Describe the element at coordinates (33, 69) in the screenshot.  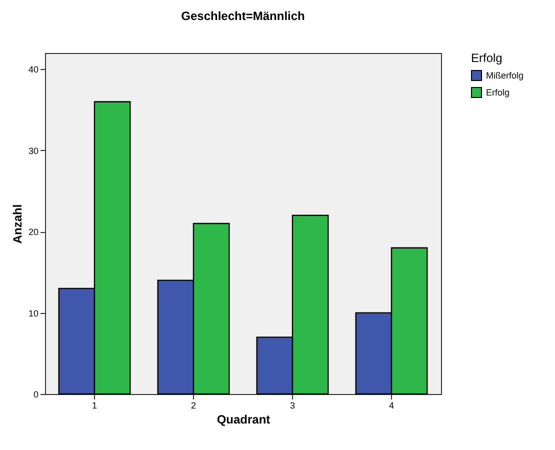
I see `y-tick-label: 40` at that location.